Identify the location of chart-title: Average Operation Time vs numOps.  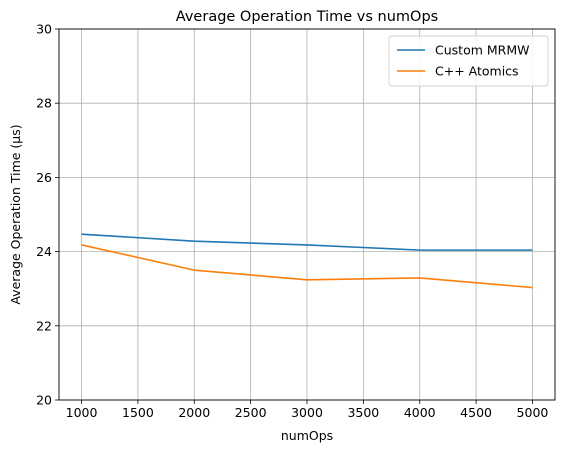
(307, 17).